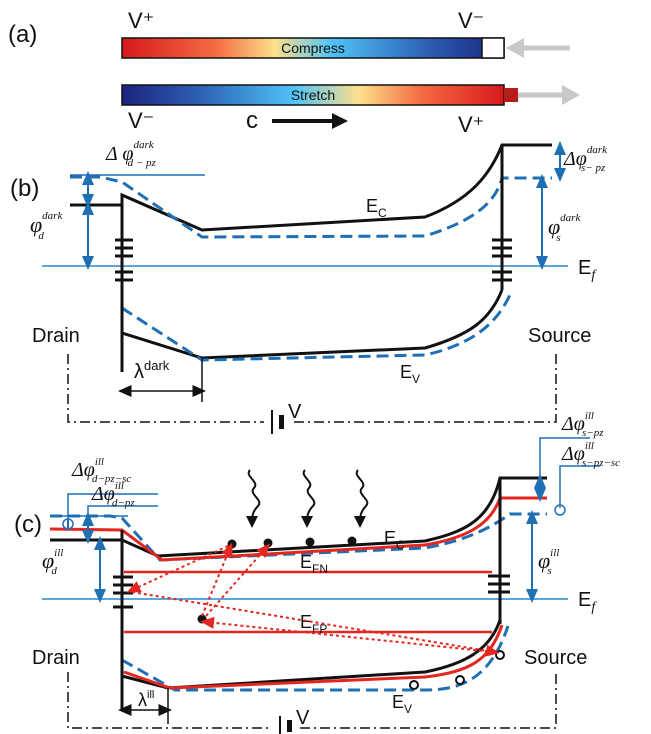 The height and width of the screenshot is (734, 651). I want to click on drain-label-c: Drain, so click(56, 658).